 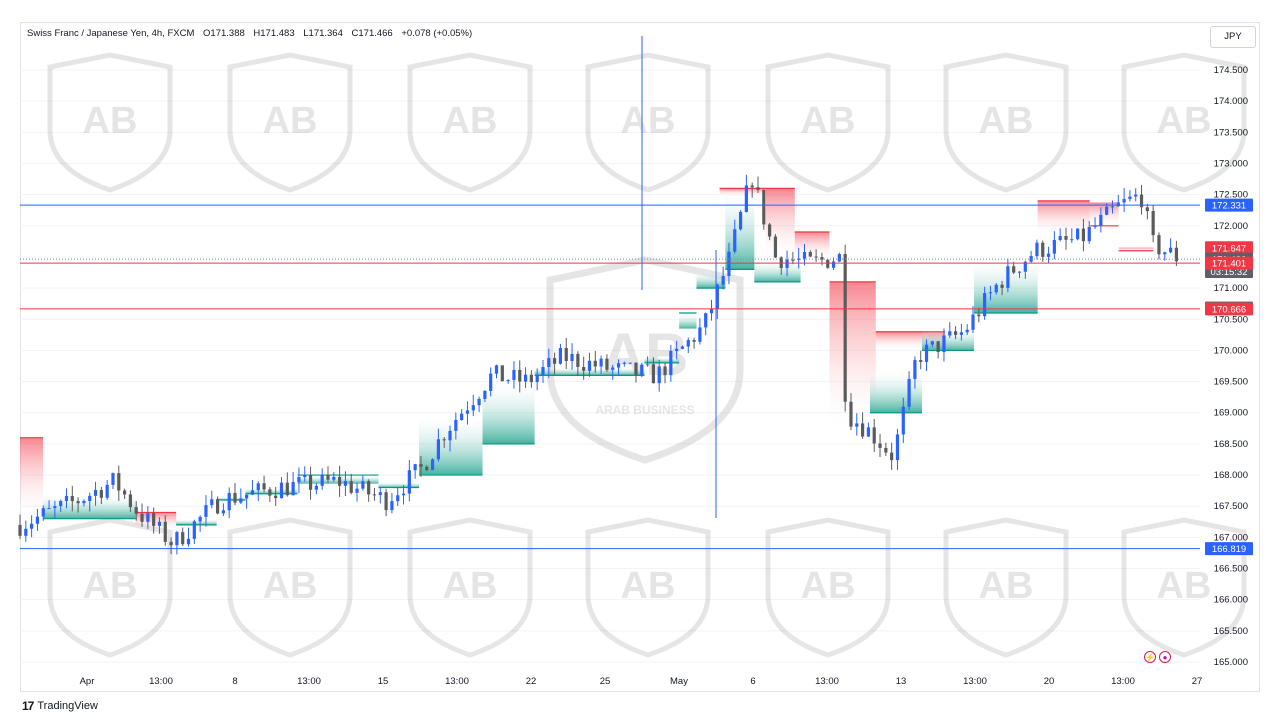 What do you see at coordinates (1165, 657) in the screenshot?
I see `record-icon: ●` at bounding box center [1165, 657].